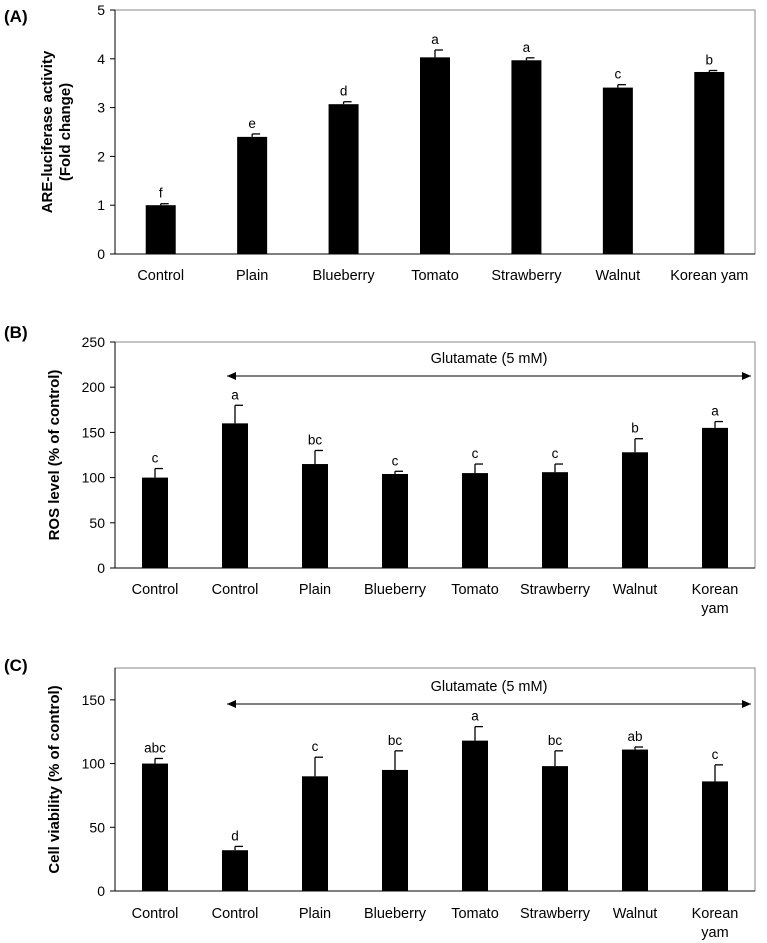 The width and height of the screenshot is (767, 943). What do you see at coordinates (161, 193) in the screenshot?
I see `significance-letter: f` at bounding box center [161, 193].